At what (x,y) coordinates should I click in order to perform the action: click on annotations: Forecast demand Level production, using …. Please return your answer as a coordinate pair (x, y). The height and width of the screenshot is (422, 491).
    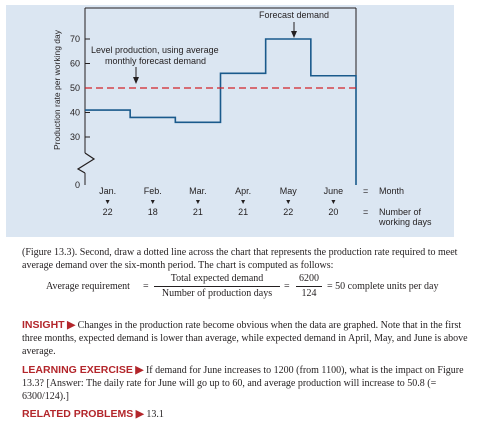
    Looking at the image, I should click on (210, 47).